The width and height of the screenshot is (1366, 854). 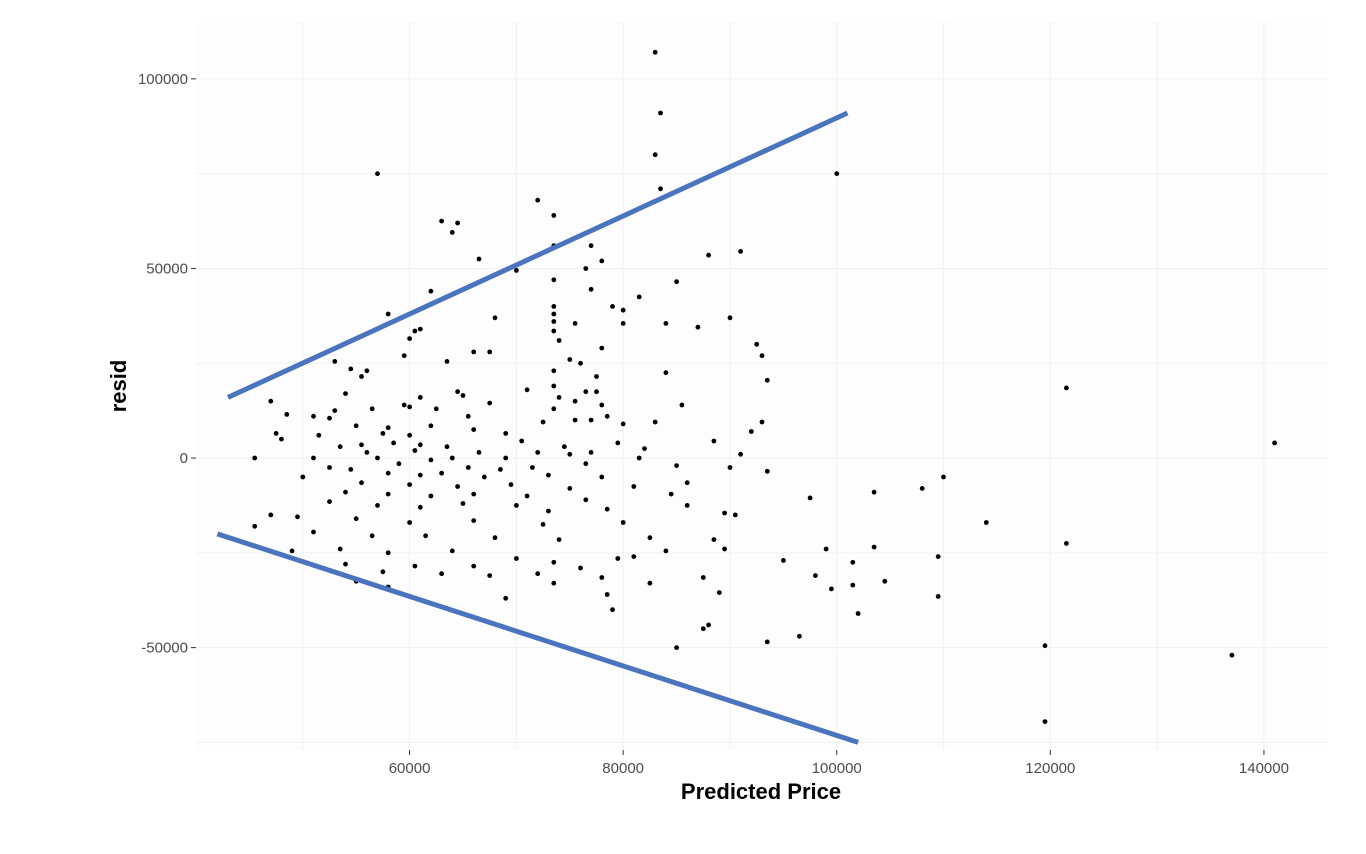 I want to click on x-tick-label: 60000, so click(x=410, y=768).